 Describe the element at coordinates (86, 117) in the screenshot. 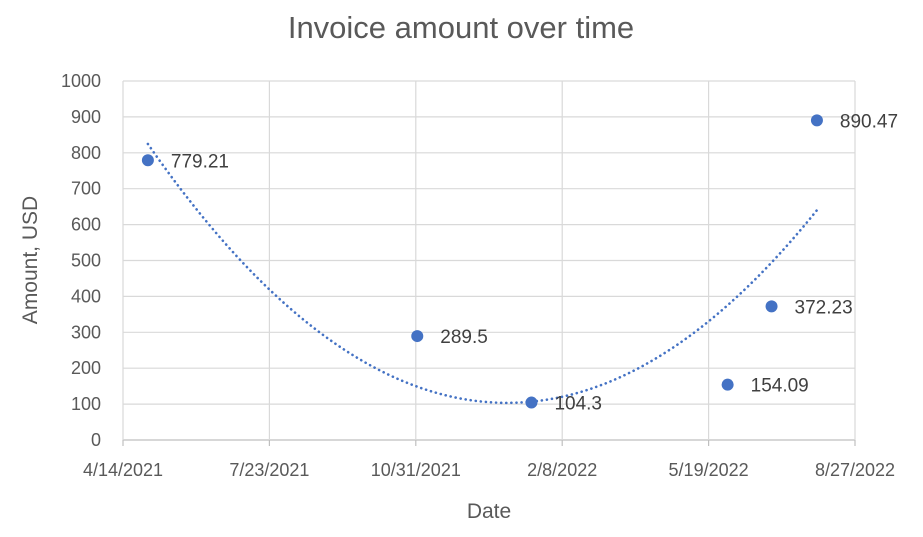

I see `y-tick-label: 900` at that location.